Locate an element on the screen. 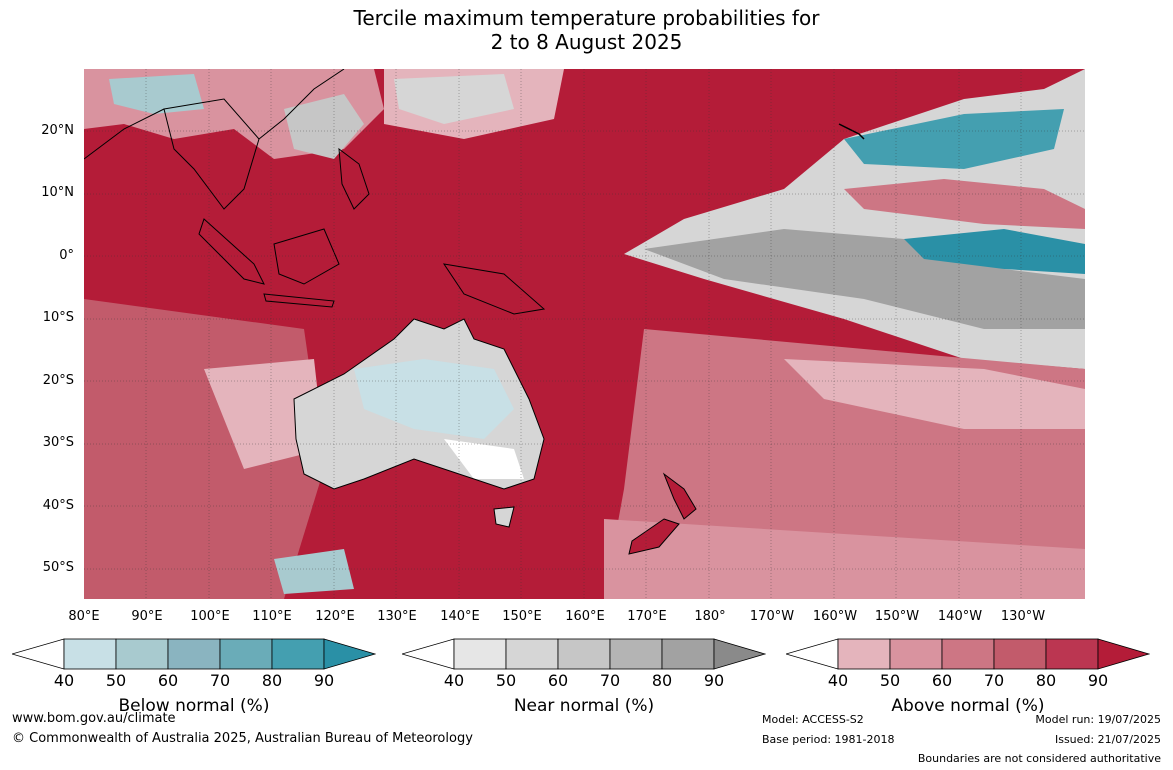  lat-label-10n: 10°N is located at coordinates (57, 192).